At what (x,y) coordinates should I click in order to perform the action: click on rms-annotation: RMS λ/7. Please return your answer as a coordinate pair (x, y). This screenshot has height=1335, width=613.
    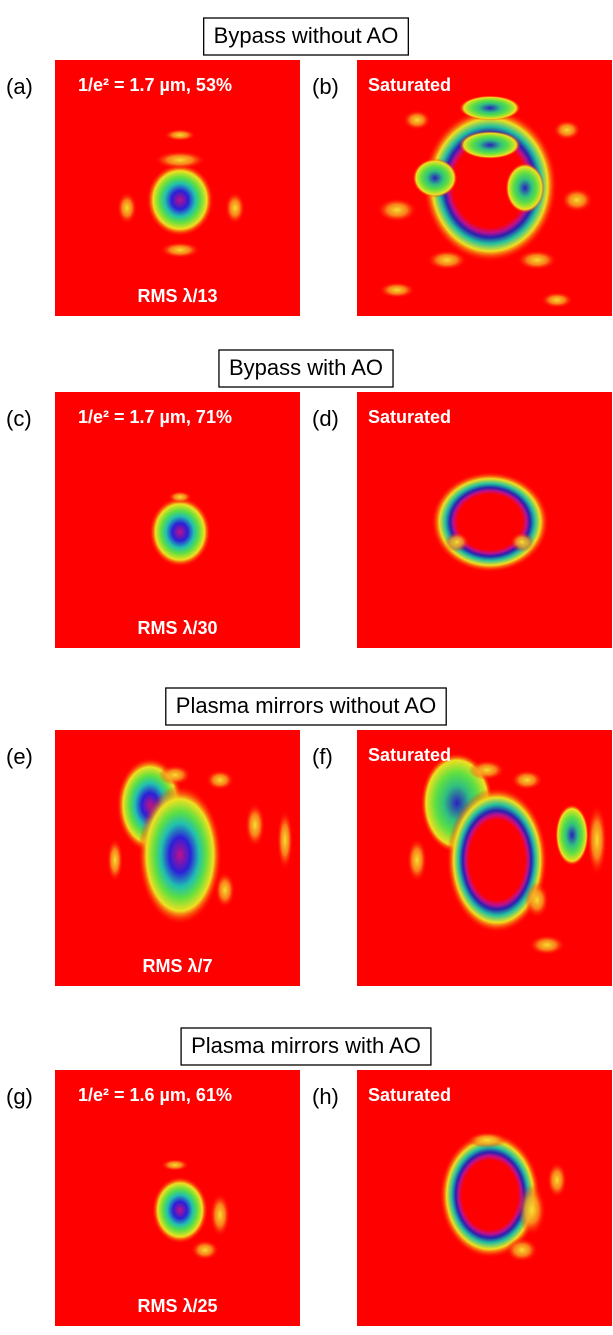
    Looking at the image, I should click on (177, 966).